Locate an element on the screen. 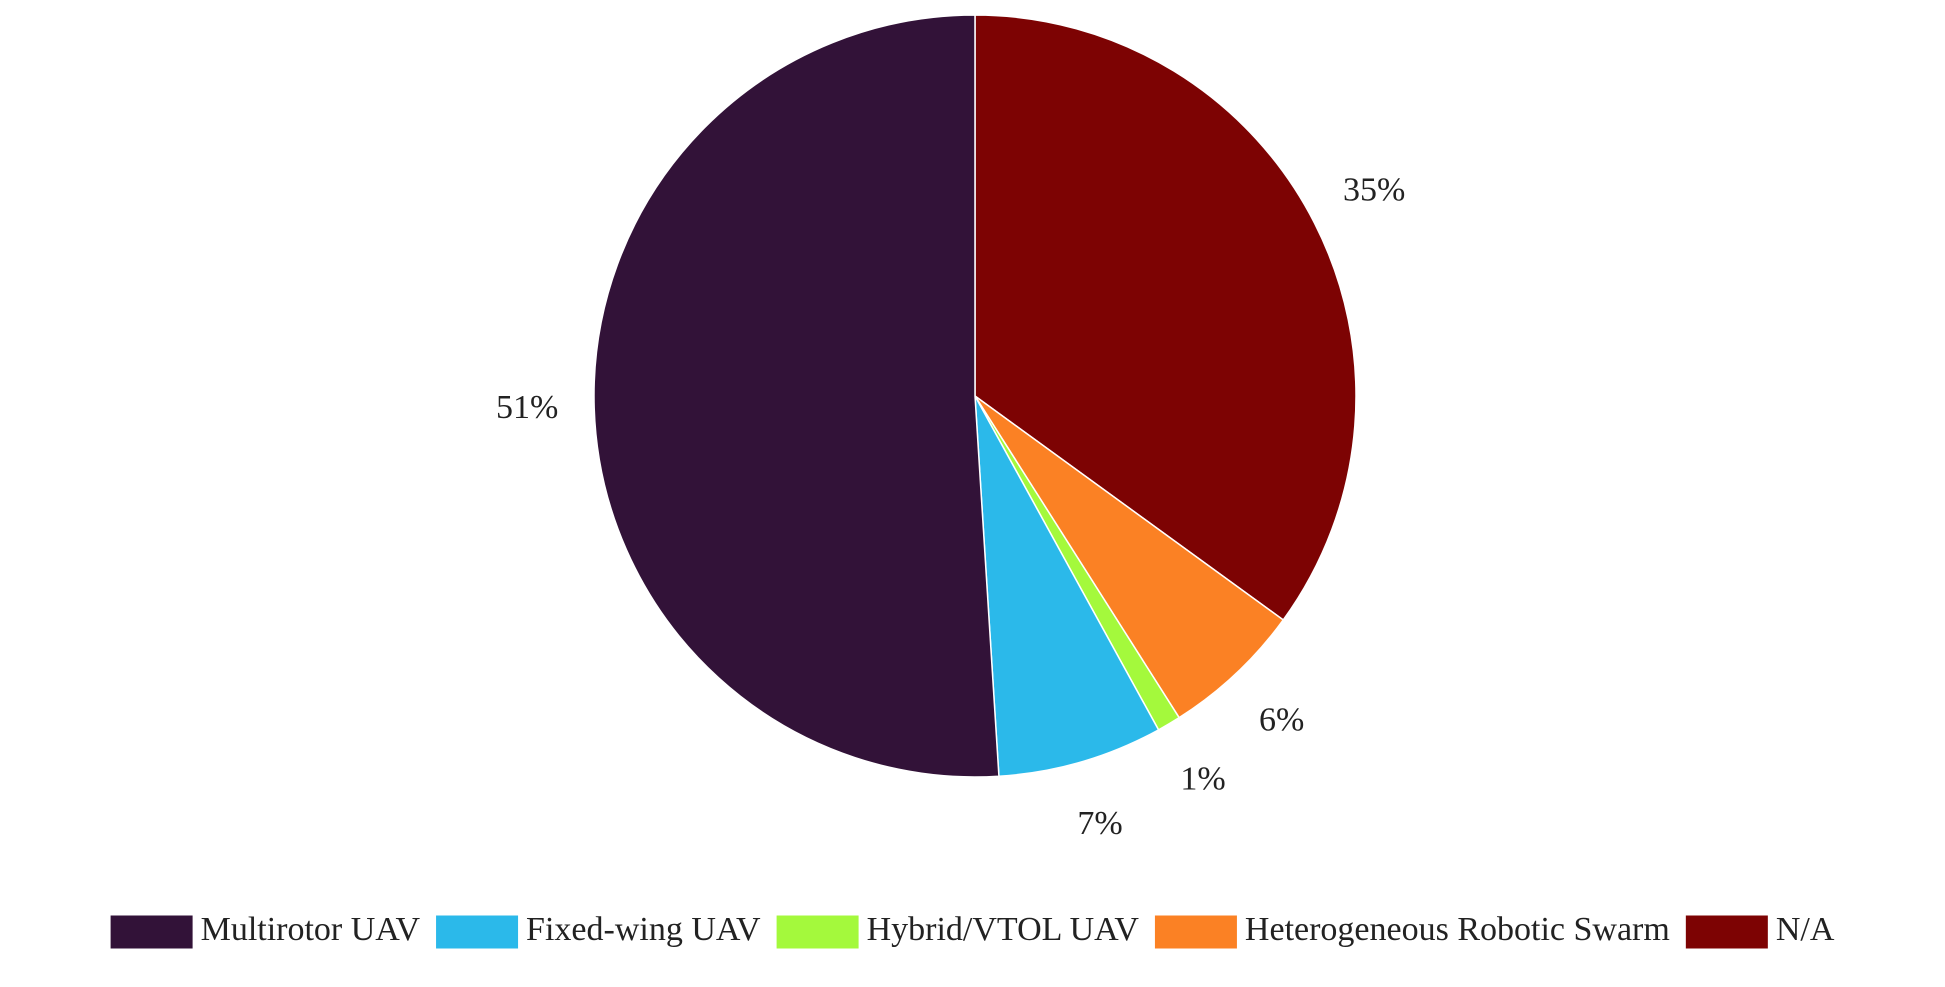  pie-slice-heterogeneous-robotic-swarm is located at coordinates (1129, 557).